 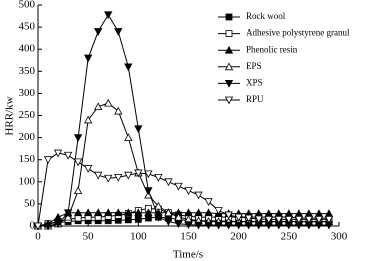 What do you see at coordinates (266, 16) in the screenshot?
I see `legend-label: Rock wool` at bounding box center [266, 16].